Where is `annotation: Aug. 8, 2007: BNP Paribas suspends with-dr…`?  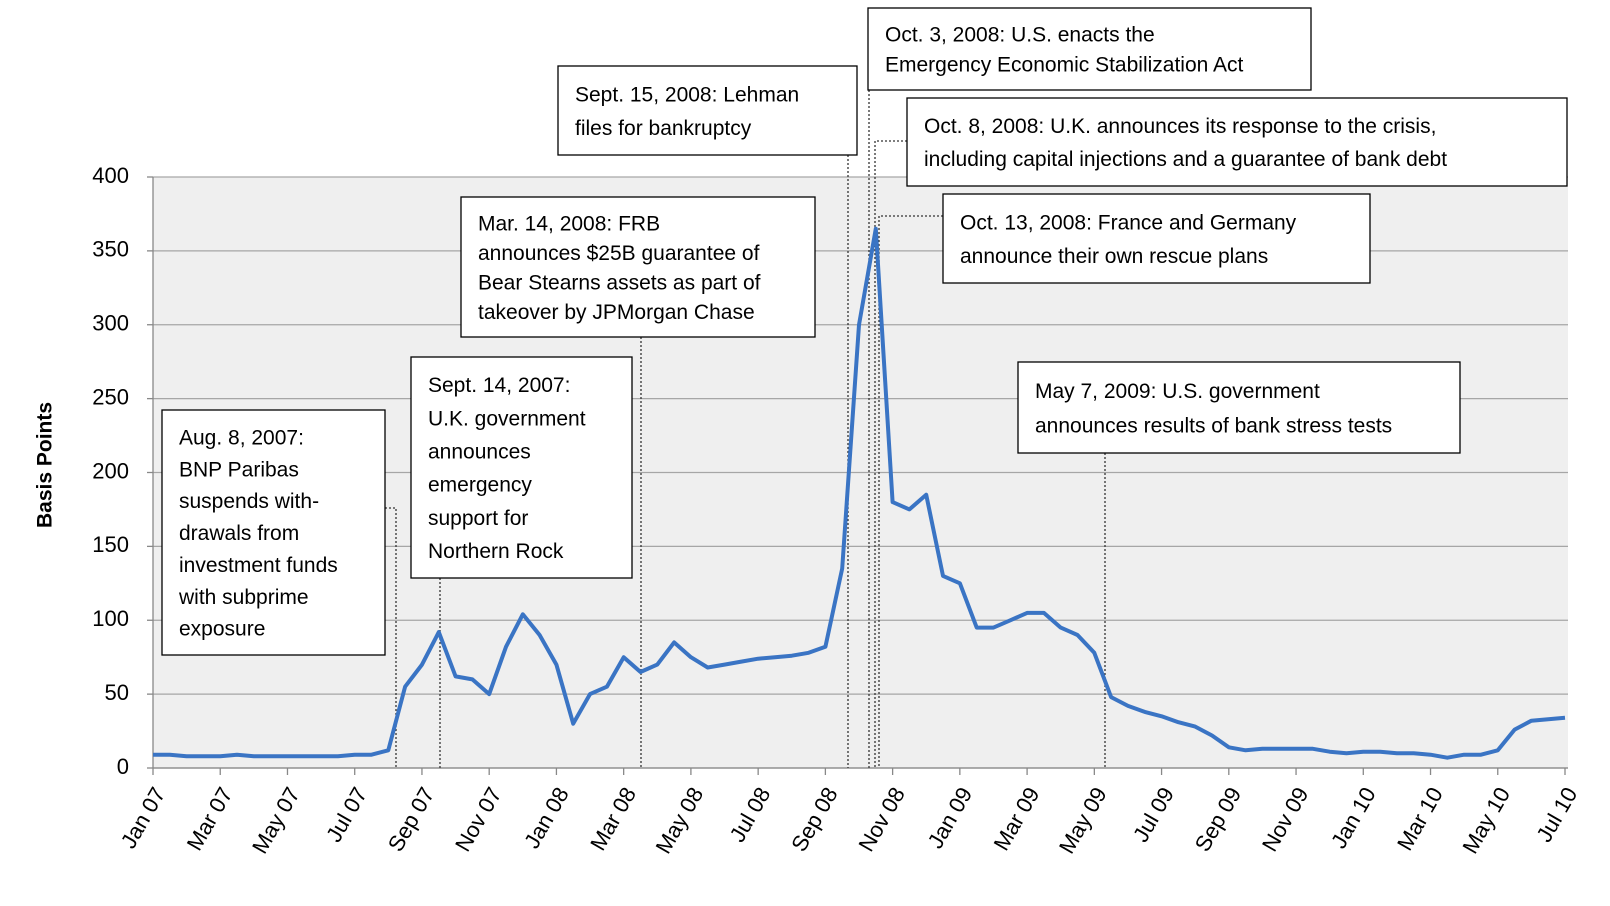
annotation: Aug. 8, 2007: BNP Paribas suspends with-dr… is located at coordinates (273, 532).